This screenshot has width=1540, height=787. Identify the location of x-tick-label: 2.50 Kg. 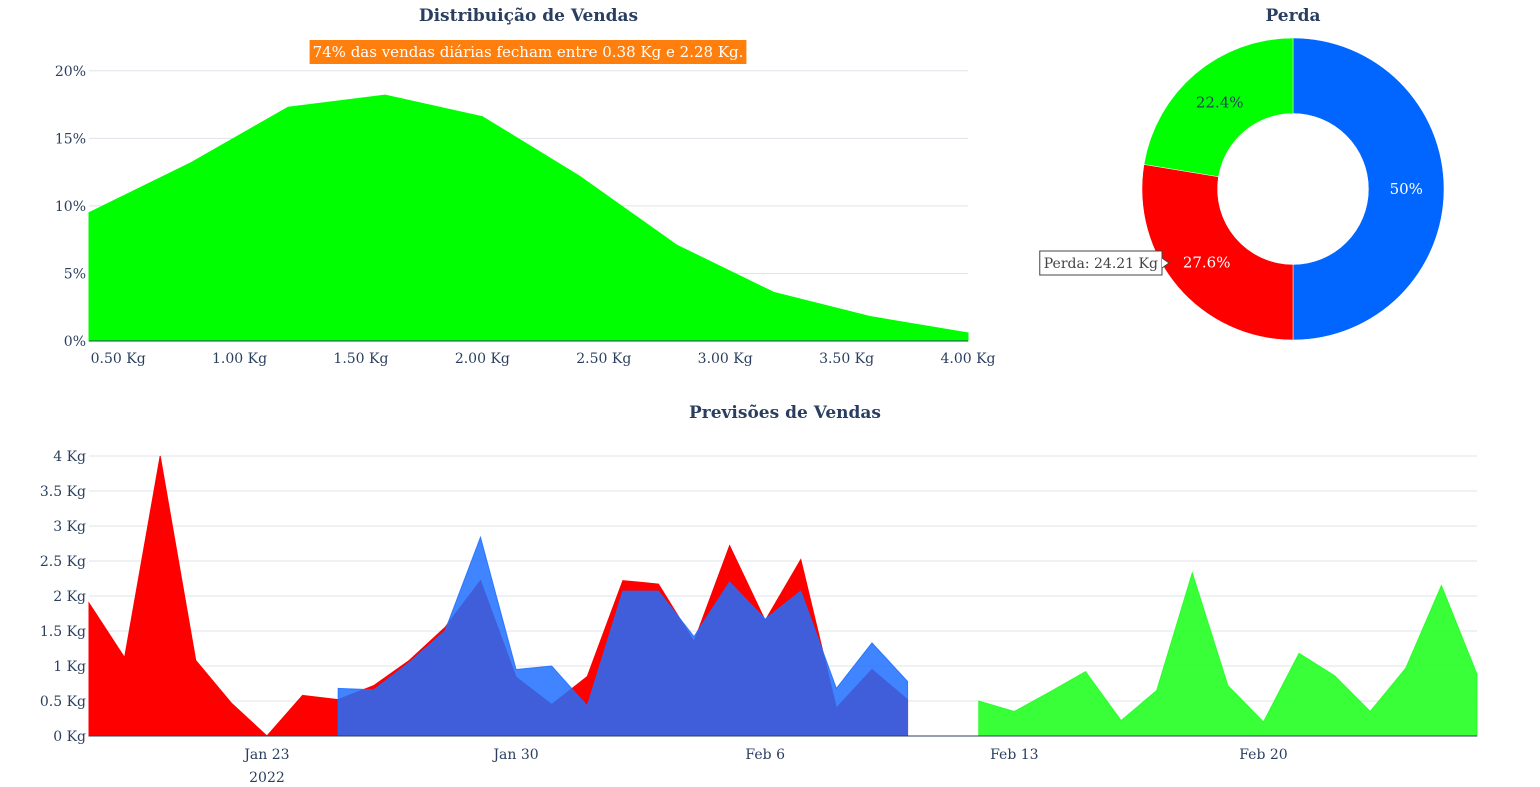
(603, 359).